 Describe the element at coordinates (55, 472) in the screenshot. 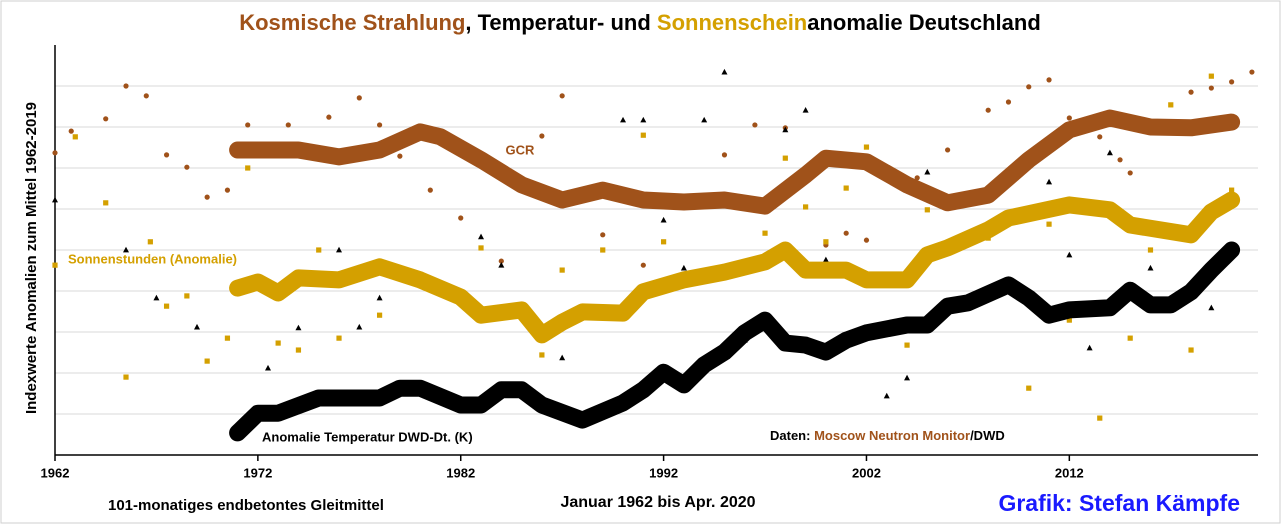

I see `x-tick-label: 1962` at that location.